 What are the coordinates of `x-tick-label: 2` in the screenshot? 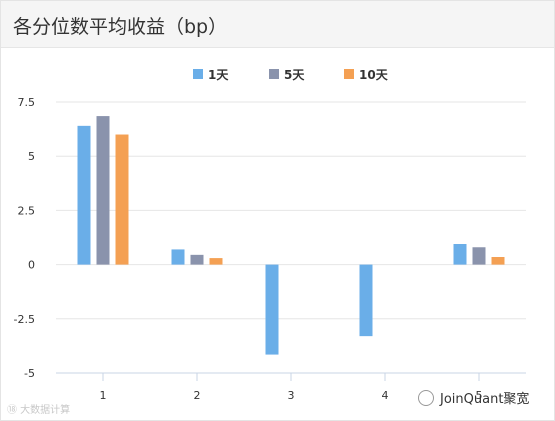 It's located at (197, 395).